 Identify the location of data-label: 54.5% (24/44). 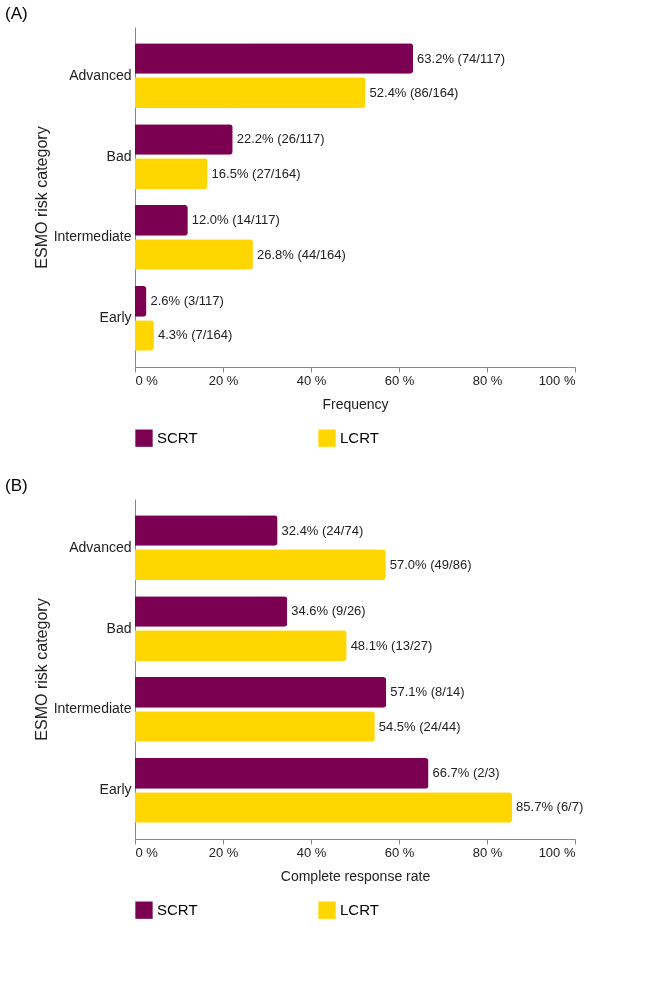
(419, 726).